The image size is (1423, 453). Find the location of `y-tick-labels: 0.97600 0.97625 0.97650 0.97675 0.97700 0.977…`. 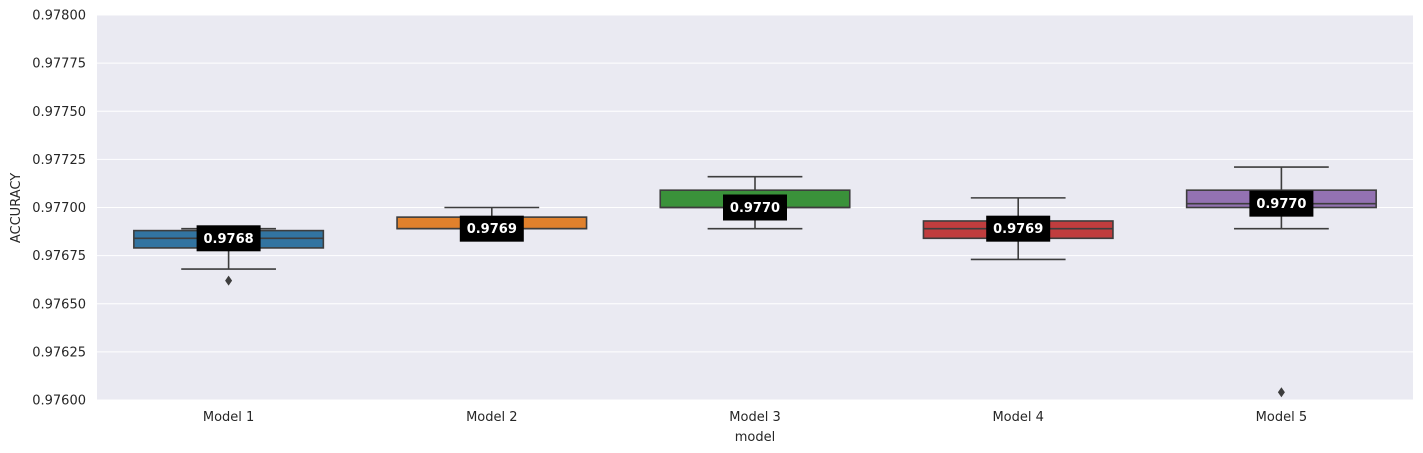

y-tick-labels: 0.97600 0.97625 0.97650 0.97675 0.97700 0.977… is located at coordinates (59, 209).